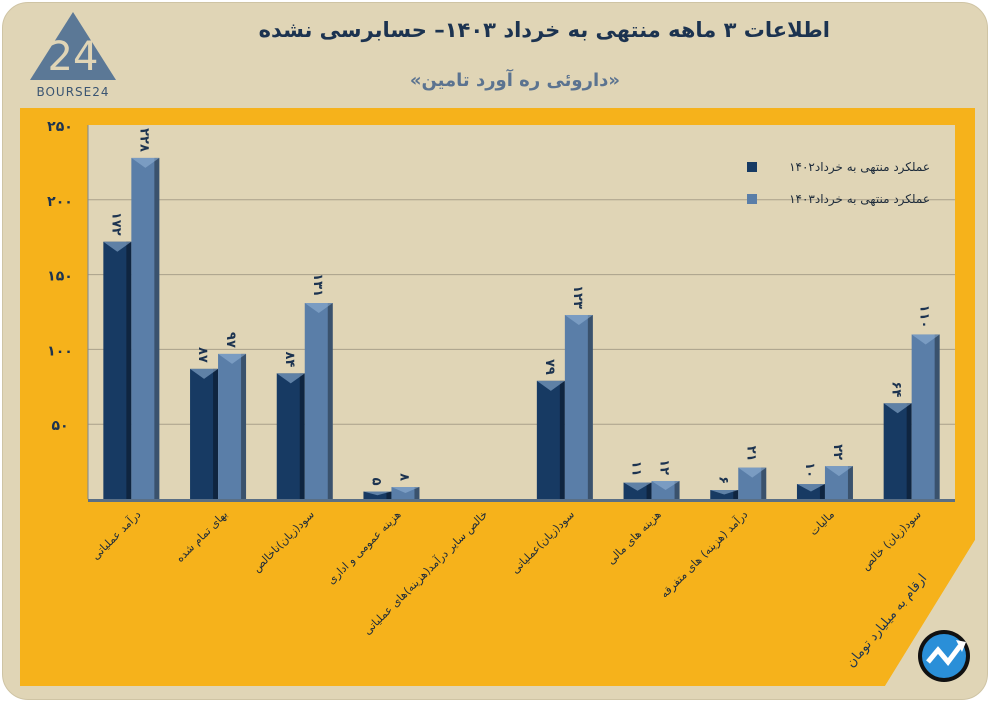 This screenshot has height=705, width=995. Describe the element at coordinates (549, 367) in the screenshot. I see `value-label: ۷۹` at that location.